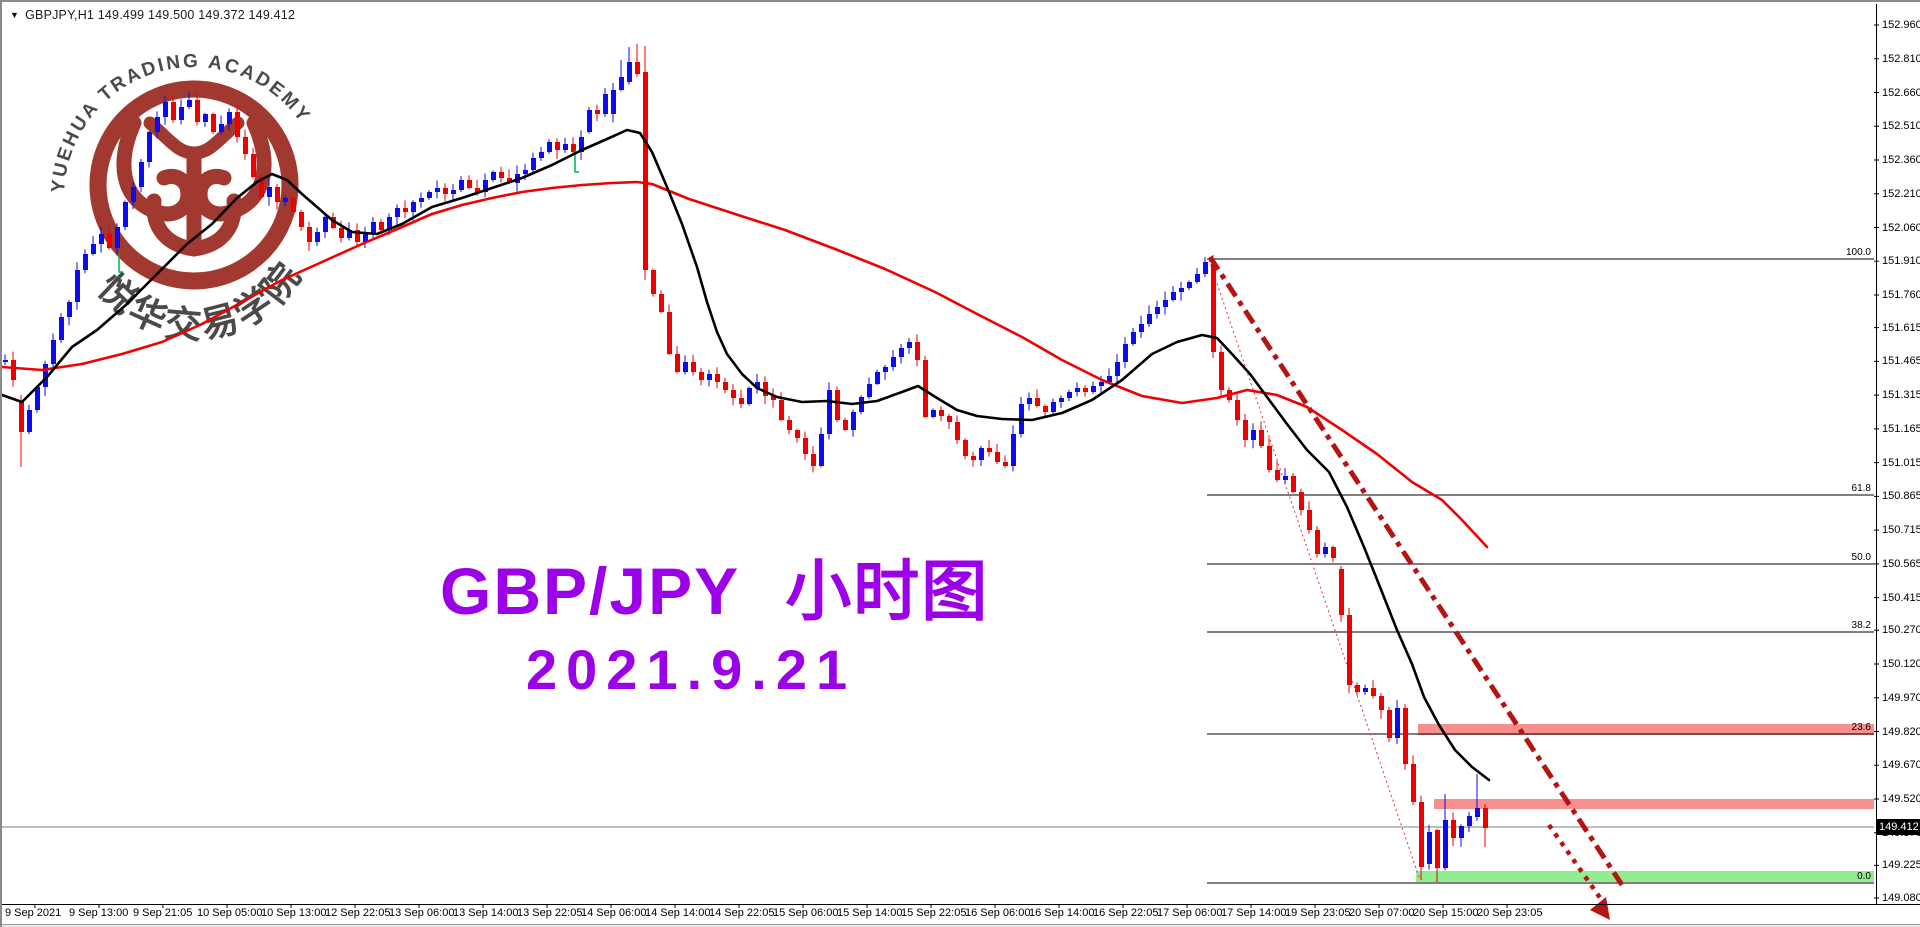  Describe the element at coordinates (15, 15) in the screenshot. I see `symbol-dropdown-icon: ▼` at that location.